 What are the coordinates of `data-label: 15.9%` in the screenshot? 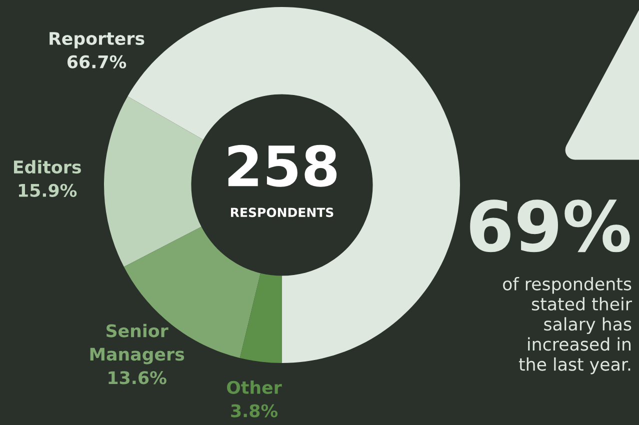 It's located at (47, 190).